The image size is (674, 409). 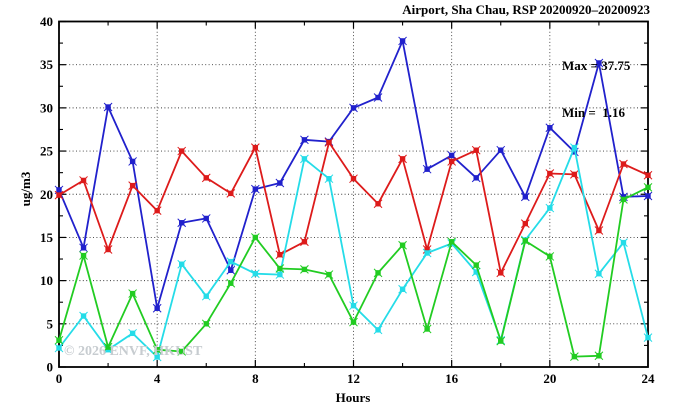 What do you see at coordinates (353, 397) in the screenshot?
I see `x-axis-label: Hours` at bounding box center [353, 397].